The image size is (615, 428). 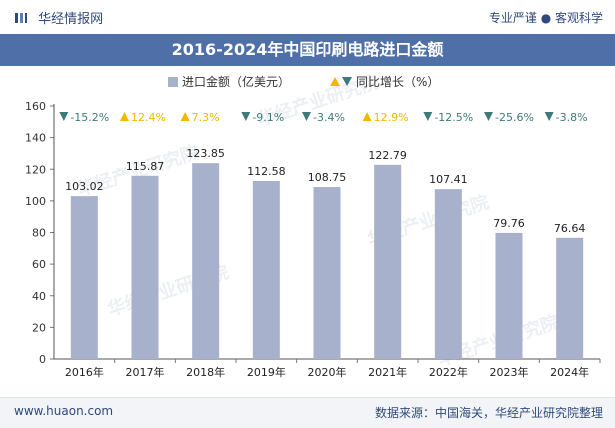 I want to click on tagline: 专业严谨 ● 客观科学, so click(x=545, y=18).